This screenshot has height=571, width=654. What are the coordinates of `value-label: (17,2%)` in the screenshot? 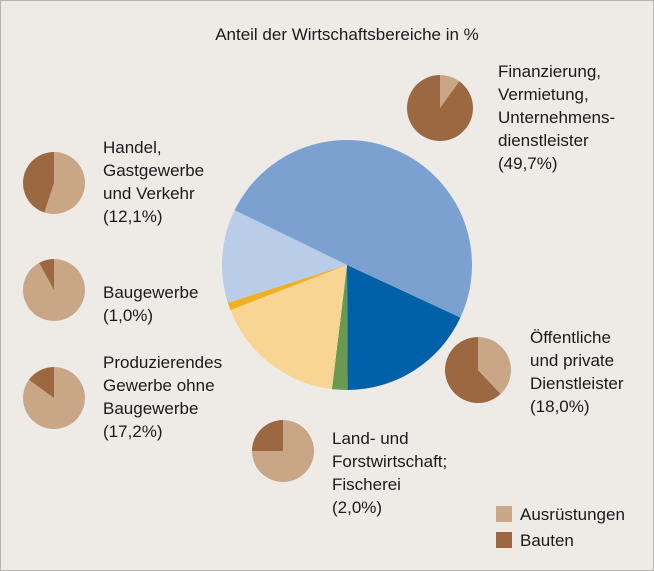 It's located at (133, 431).